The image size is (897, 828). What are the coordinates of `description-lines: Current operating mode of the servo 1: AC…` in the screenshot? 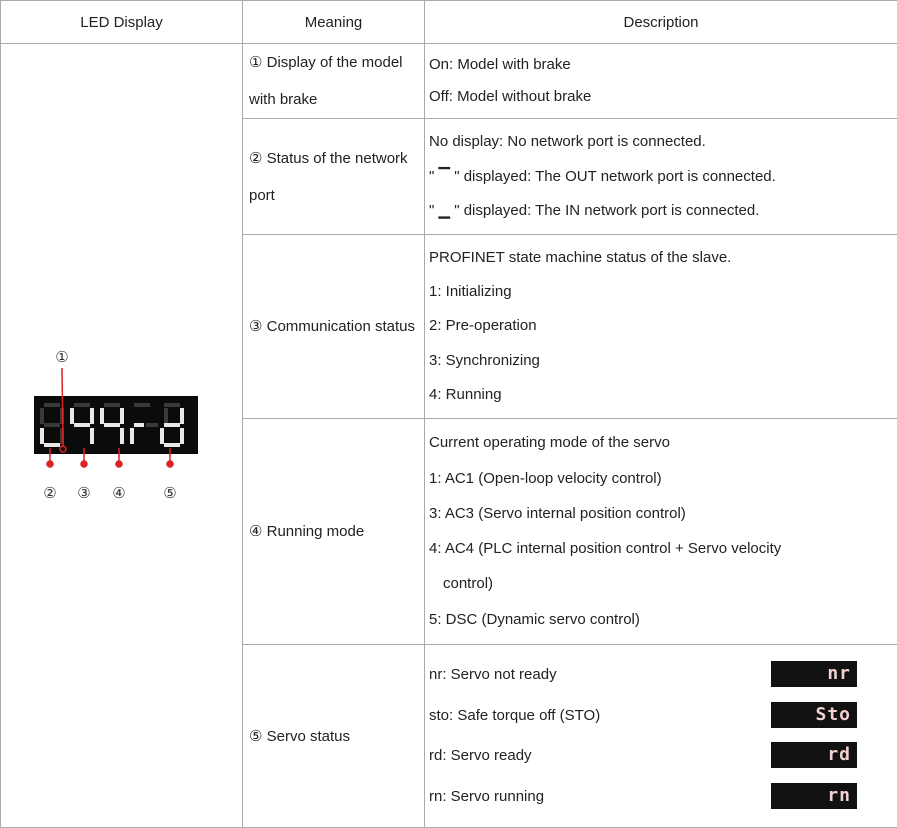 It's located at (661, 531).